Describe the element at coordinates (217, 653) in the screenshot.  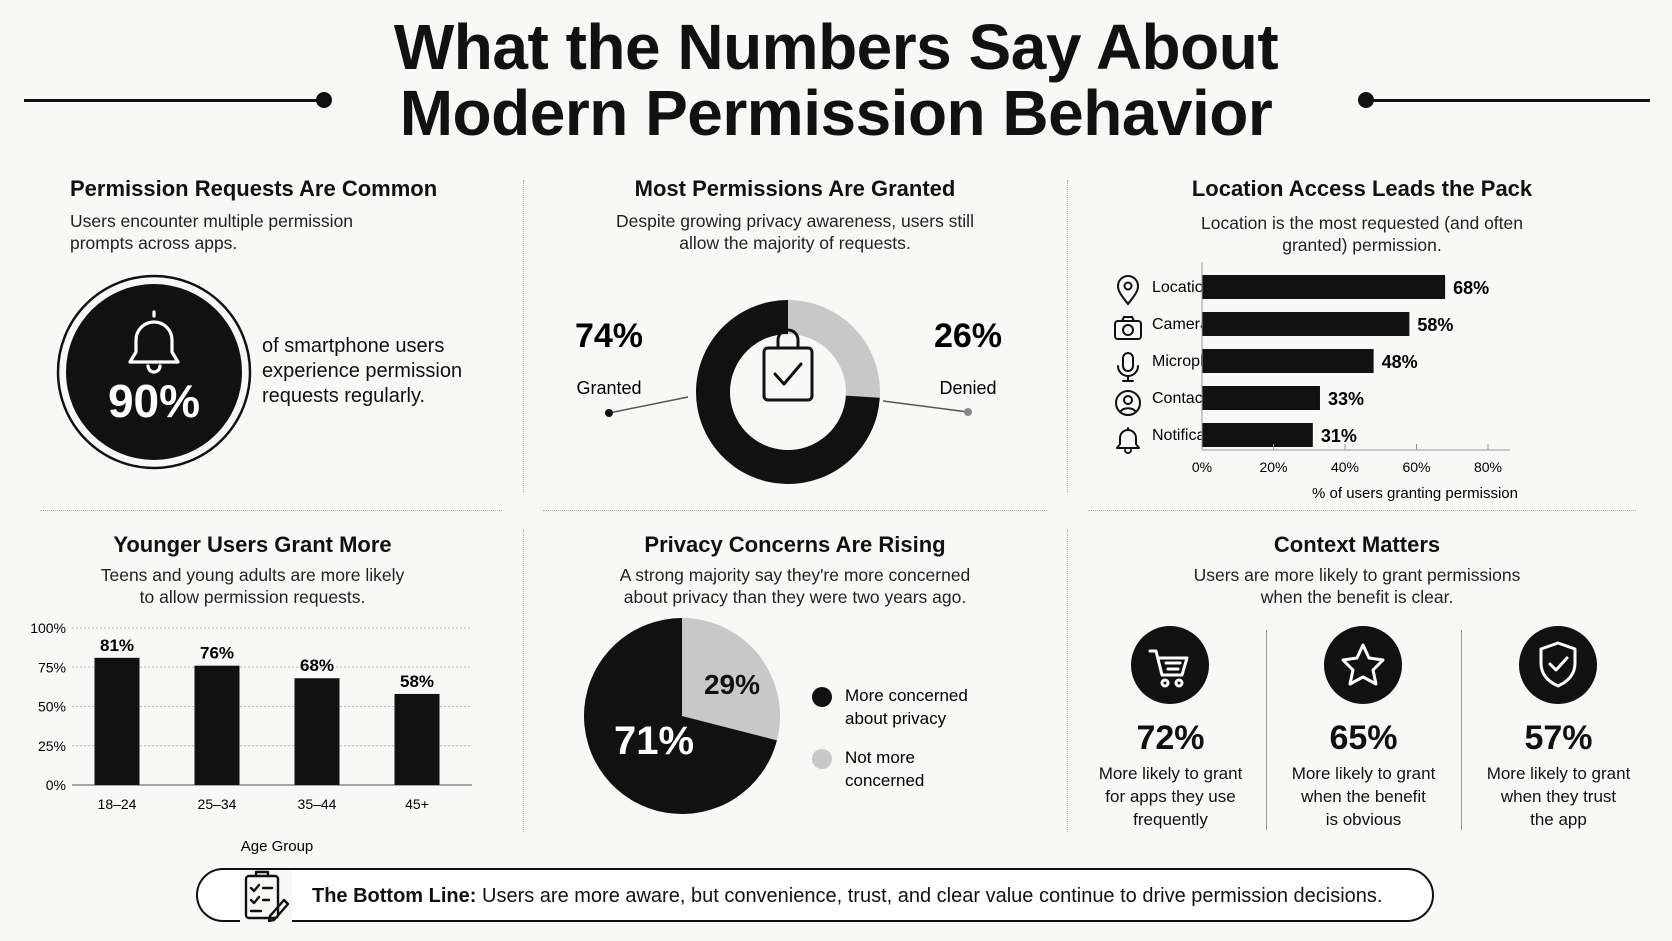
I see `bar-value-label: 76%` at that location.